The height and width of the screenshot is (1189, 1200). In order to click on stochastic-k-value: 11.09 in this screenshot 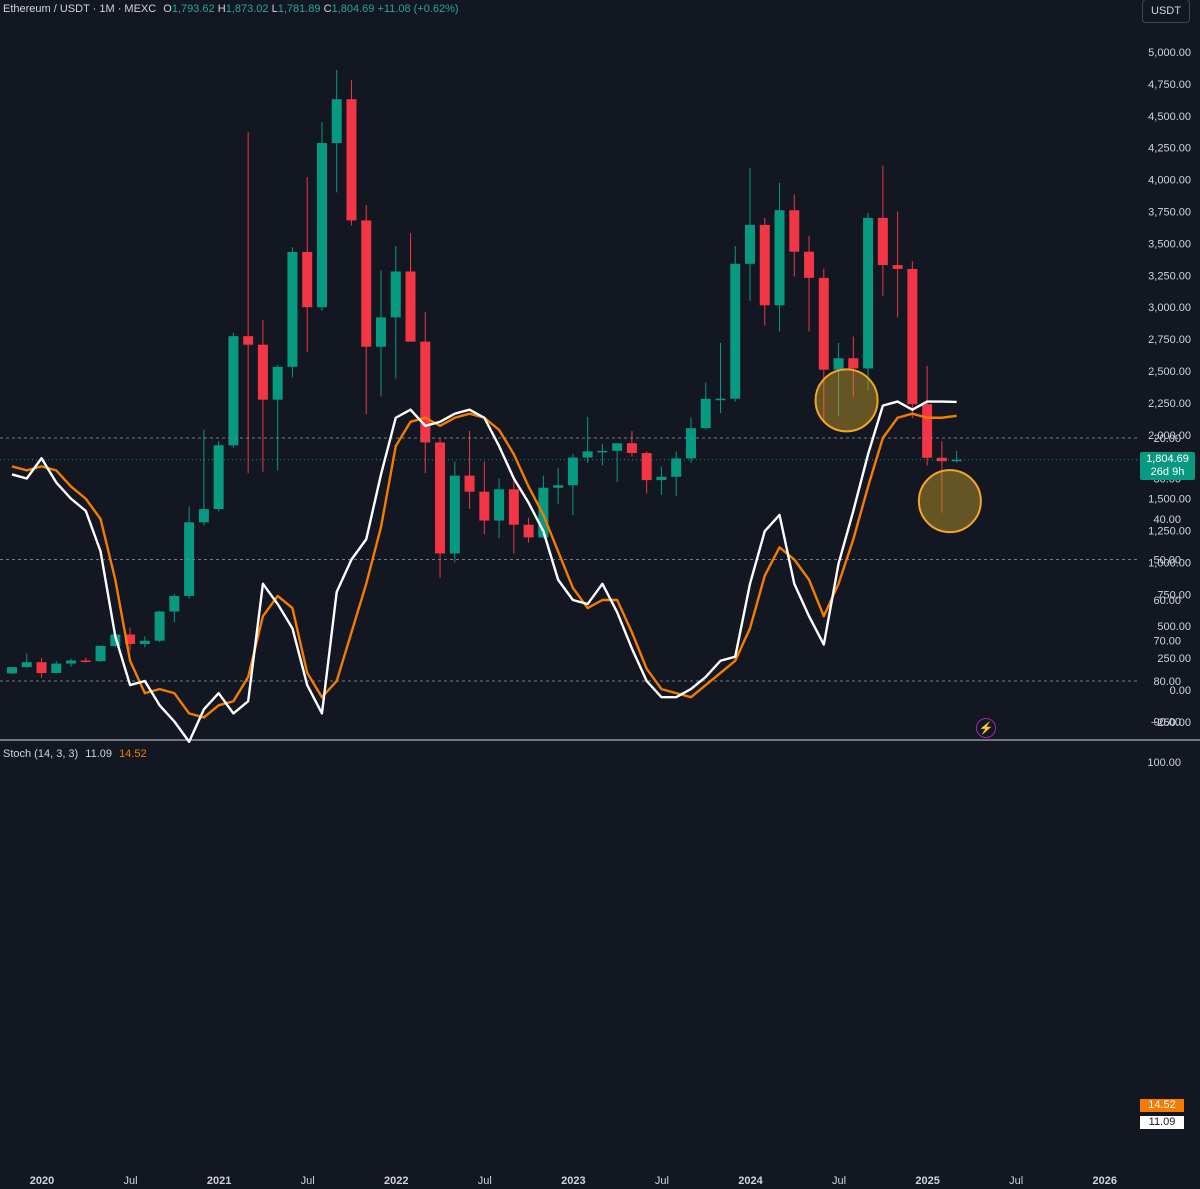, I will do `click(98, 754)`.